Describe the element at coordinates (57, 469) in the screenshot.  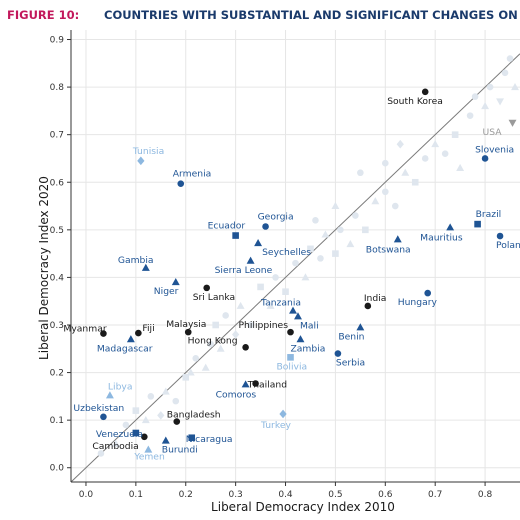
I see `y-tick-label-0: 0.0` at that location.